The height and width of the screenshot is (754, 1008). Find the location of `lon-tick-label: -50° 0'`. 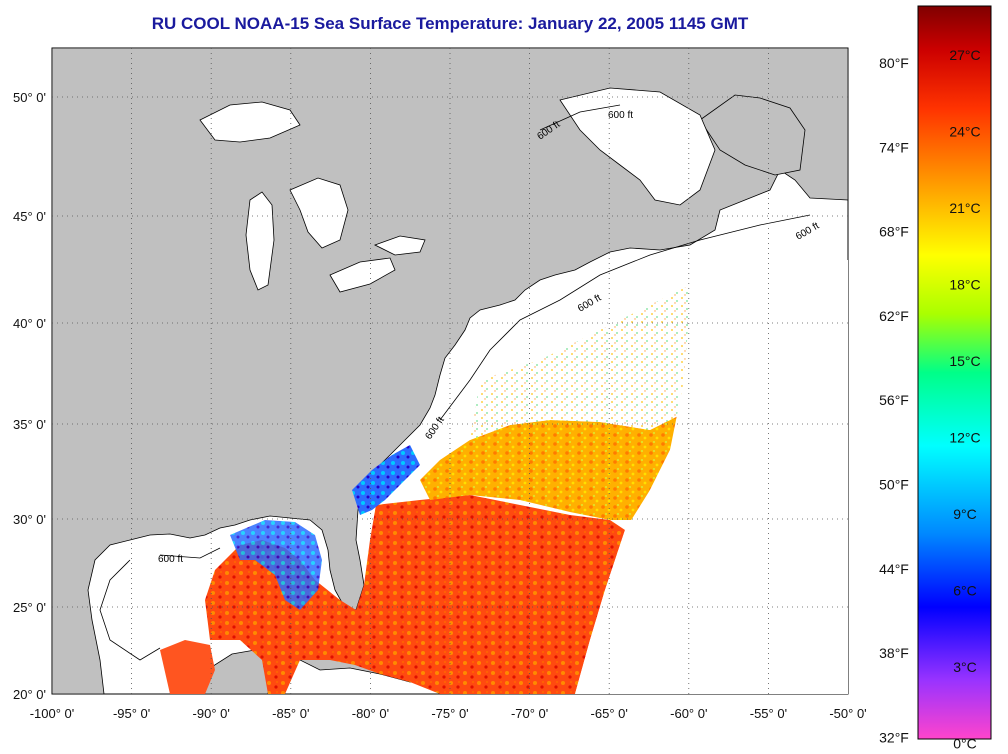

lon-tick-label: -50° 0' is located at coordinates (847, 713).